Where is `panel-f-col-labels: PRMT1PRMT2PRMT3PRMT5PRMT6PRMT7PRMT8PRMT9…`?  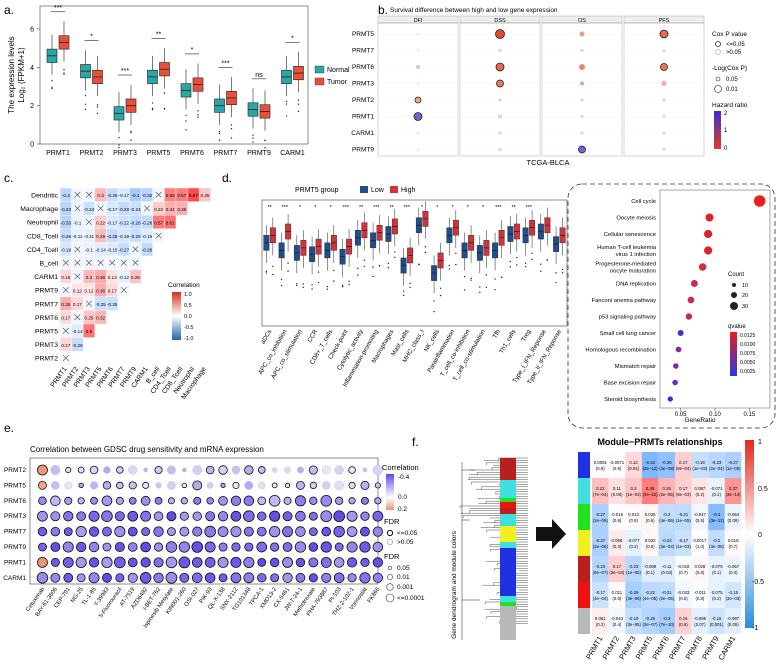
panel-f-col-labels: PRMT1PRMT2PRMT3PRMT5PRMT6PRMT7PRMT8PRMT9… is located at coordinates (660, 648).